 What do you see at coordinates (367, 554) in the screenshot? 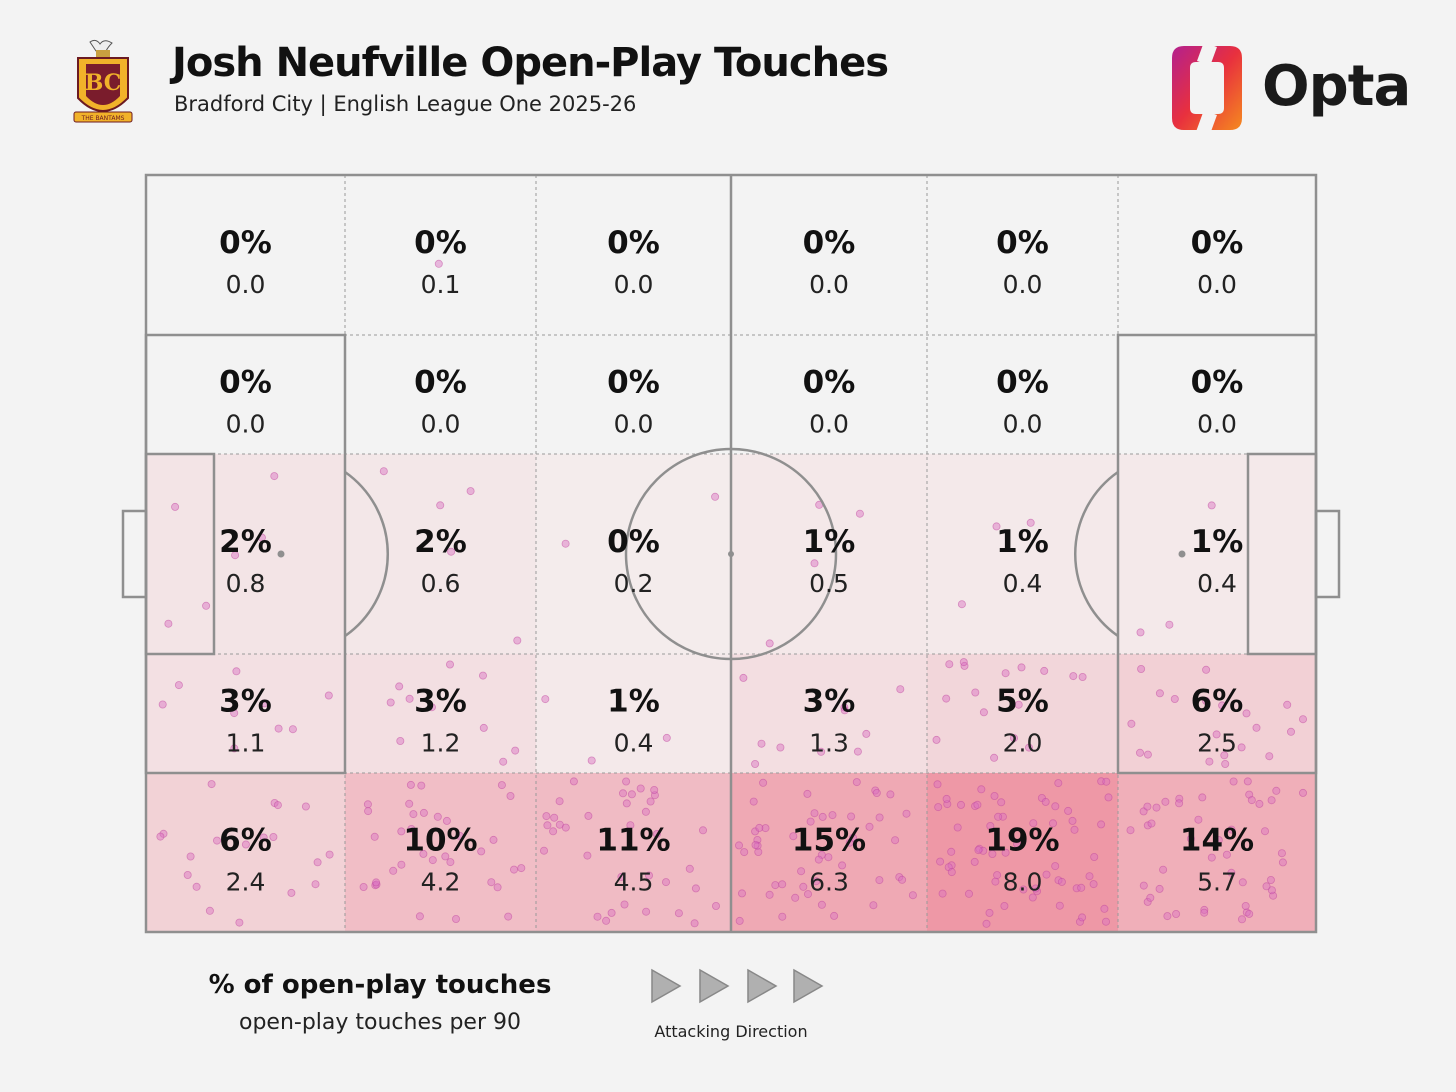
I see `left-penalty-arc` at bounding box center [367, 554].